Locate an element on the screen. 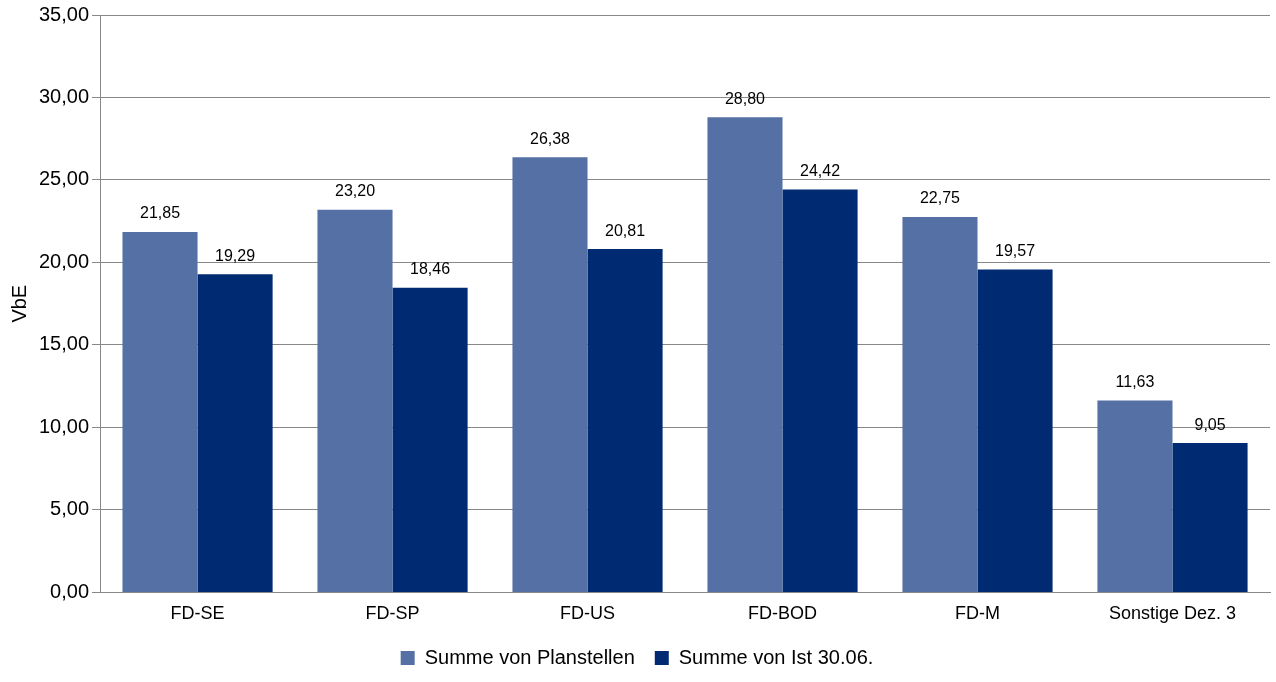 This screenshot has height=682, width=1276. y-tick-label: 5,00 is located at coordinates (70, 508).